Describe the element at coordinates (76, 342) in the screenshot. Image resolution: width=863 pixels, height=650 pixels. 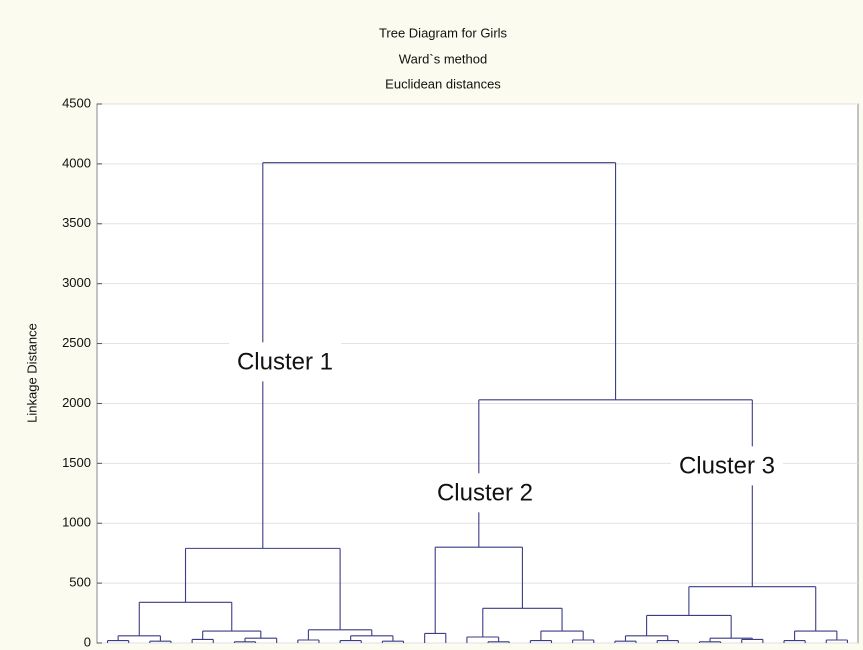
I see `y-tick-label: 2500` at that location.